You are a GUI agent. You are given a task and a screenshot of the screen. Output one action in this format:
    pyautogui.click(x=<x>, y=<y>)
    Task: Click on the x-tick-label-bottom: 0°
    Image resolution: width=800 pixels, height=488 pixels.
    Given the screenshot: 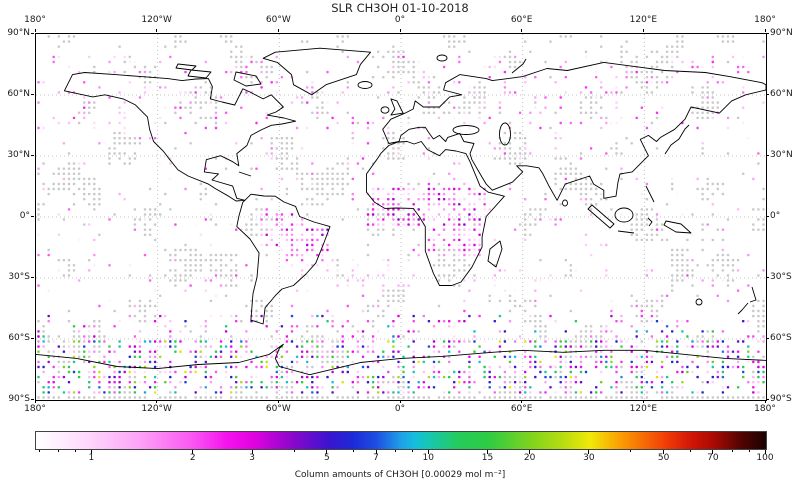 What is the action you would take?
    pyautogui.click(x=400, y=409)
    